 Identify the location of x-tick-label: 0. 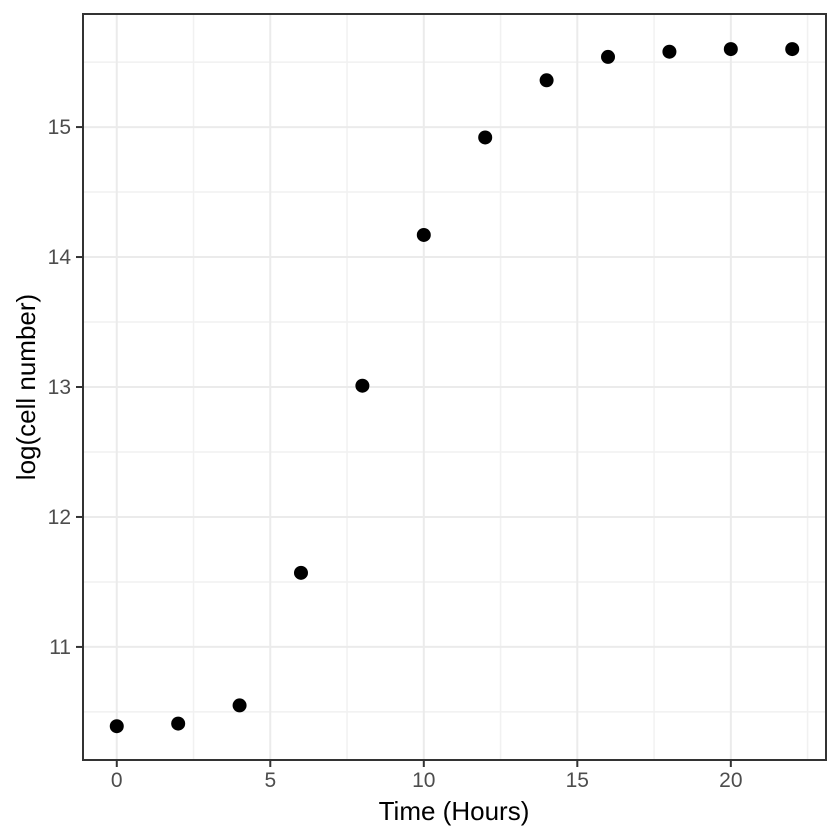
(117, 780).